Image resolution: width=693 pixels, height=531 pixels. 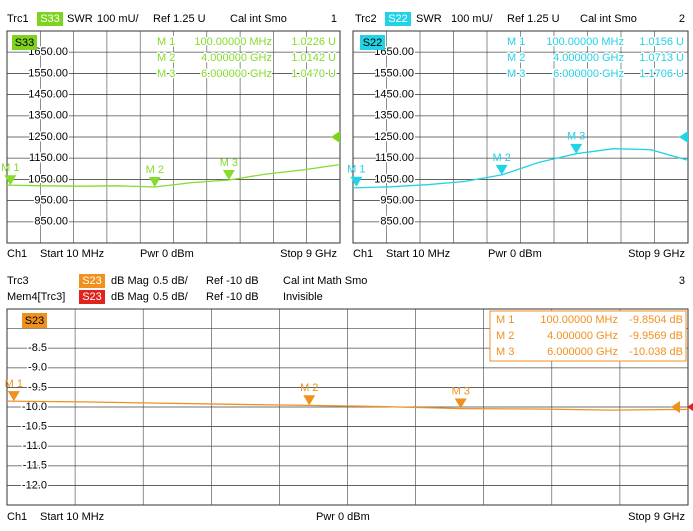 What do you see at coordinates (313, 42) in the screenshot?
I see `marker-table-value: 1.0226 U` at bounding box center [313, 42].